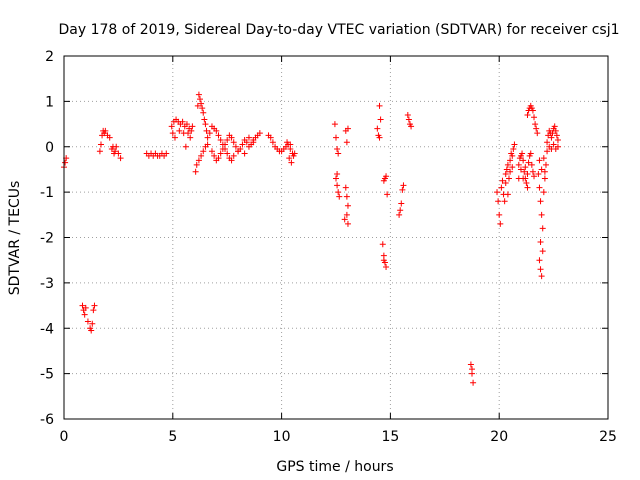 The width and height of the screenshot is (640, 480). What do you see at coordinates (49, 148) in the screenshot?
I see `y-tick-label: 0` at bounding box center [49, 148].